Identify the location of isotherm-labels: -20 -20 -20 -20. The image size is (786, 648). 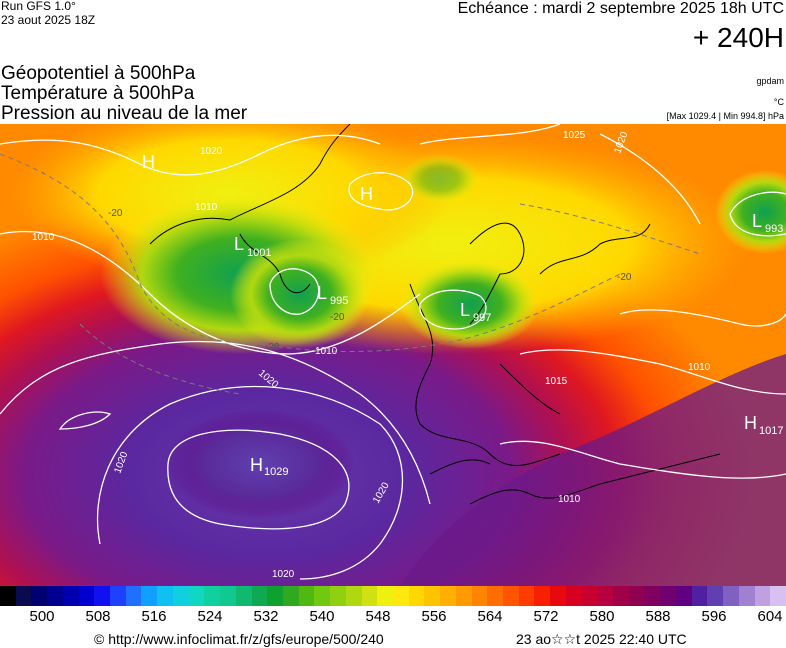
(370, 280).